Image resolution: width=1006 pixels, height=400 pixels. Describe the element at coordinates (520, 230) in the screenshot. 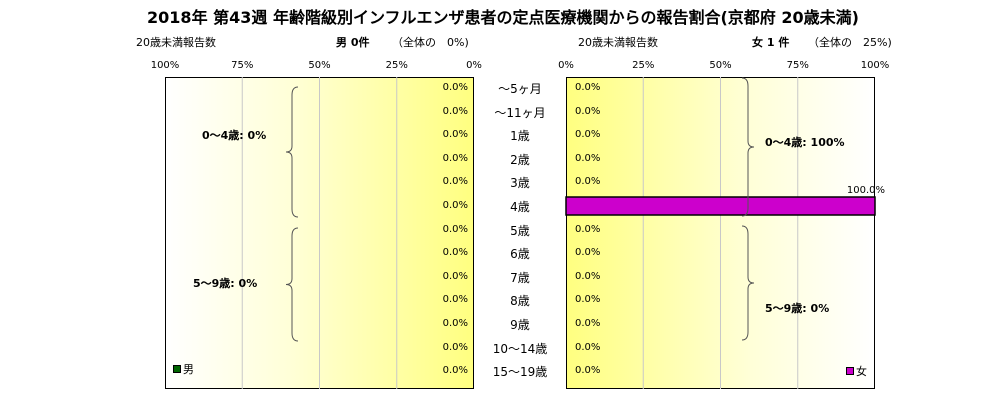

I see `category-label: 5歳` at that location.